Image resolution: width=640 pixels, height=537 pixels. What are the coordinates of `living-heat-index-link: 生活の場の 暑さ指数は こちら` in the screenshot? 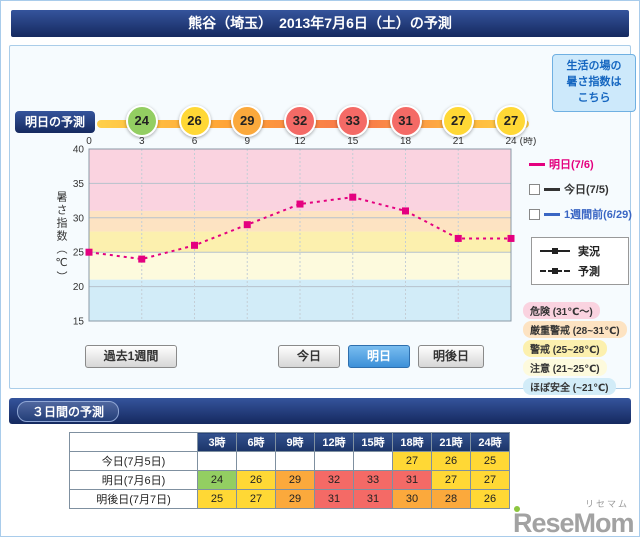 It's located at (594, 83).